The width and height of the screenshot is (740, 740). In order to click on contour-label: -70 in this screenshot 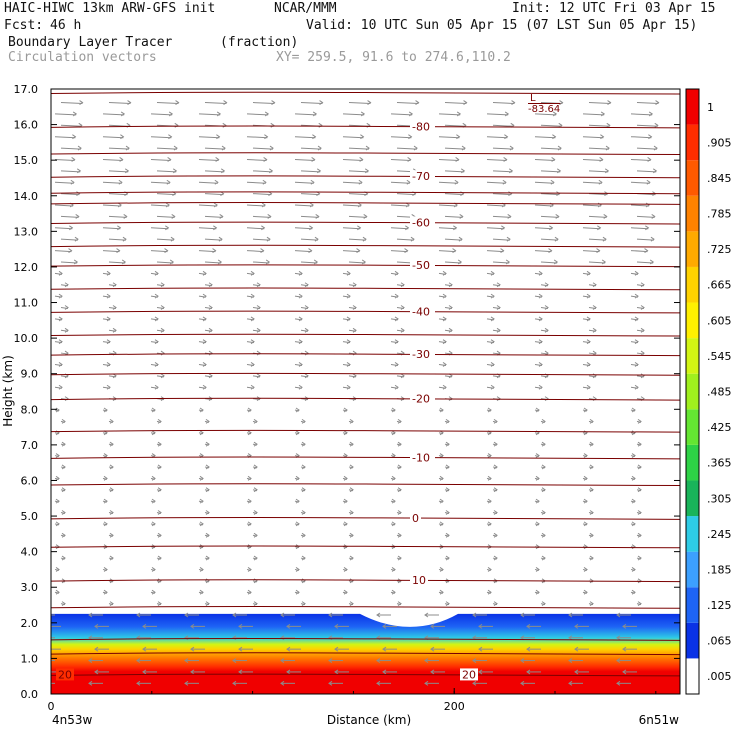, I will do `click(421, 176)`.